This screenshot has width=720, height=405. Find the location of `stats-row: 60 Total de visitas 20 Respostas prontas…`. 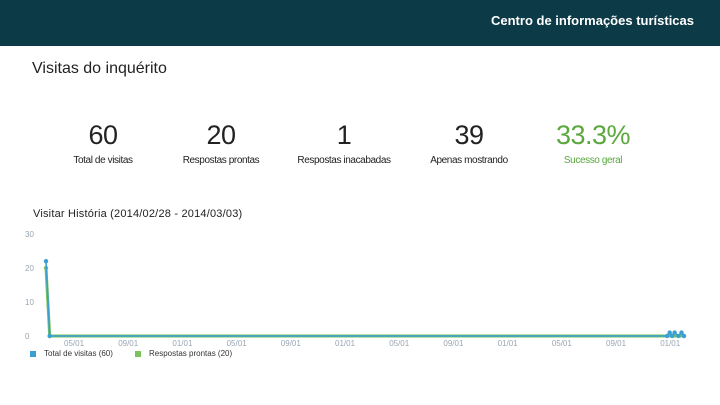

stats-row: 60 Total de visitas 20 Respostas prontas… is located at coordinates (368, 148).